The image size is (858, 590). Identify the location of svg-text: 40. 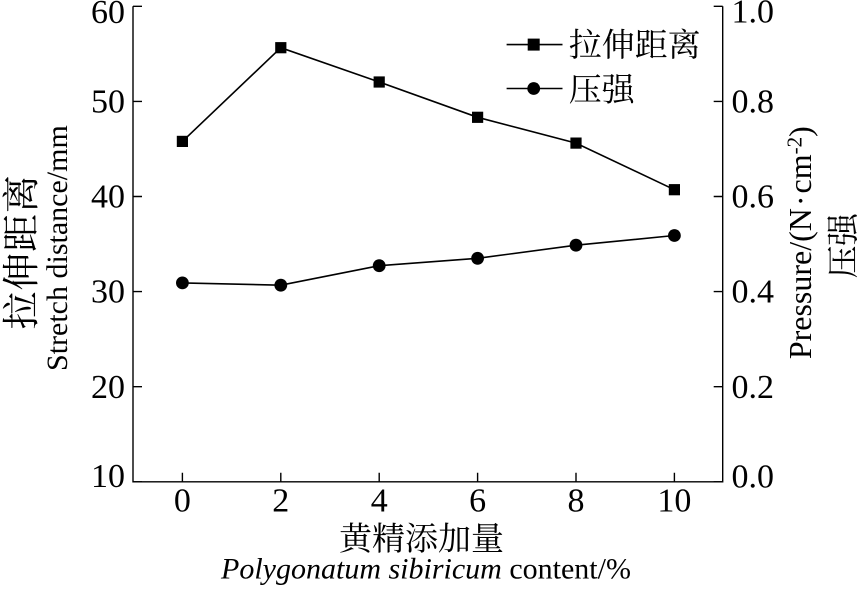
(108, 197).